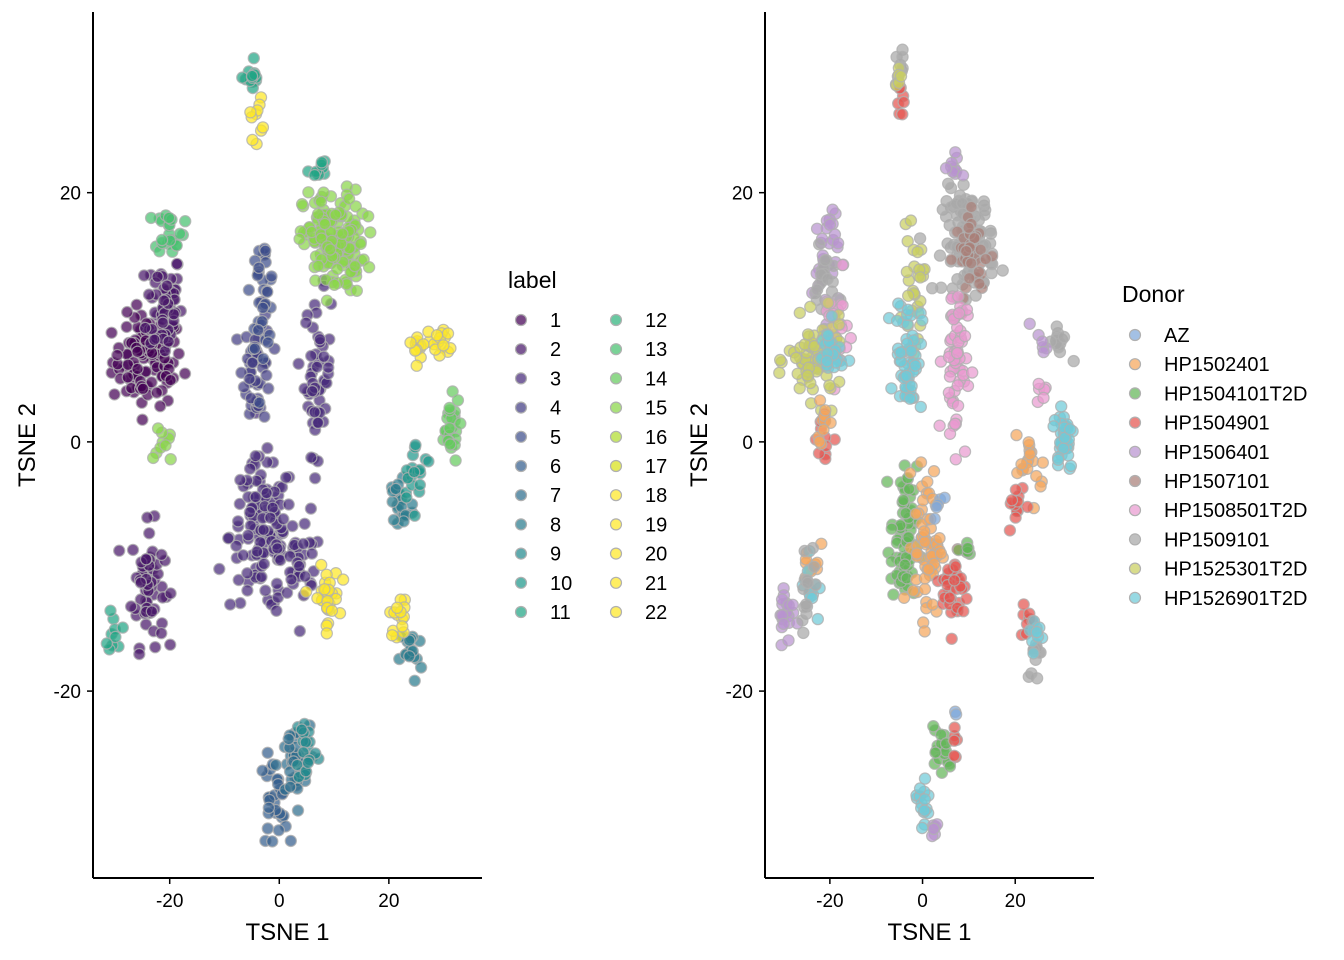 The height and width of the screenshot is (960, 1344). Describe the element at coordinates (388, 901) in the screenshot. I see `x-tick-label: 20` at that location.